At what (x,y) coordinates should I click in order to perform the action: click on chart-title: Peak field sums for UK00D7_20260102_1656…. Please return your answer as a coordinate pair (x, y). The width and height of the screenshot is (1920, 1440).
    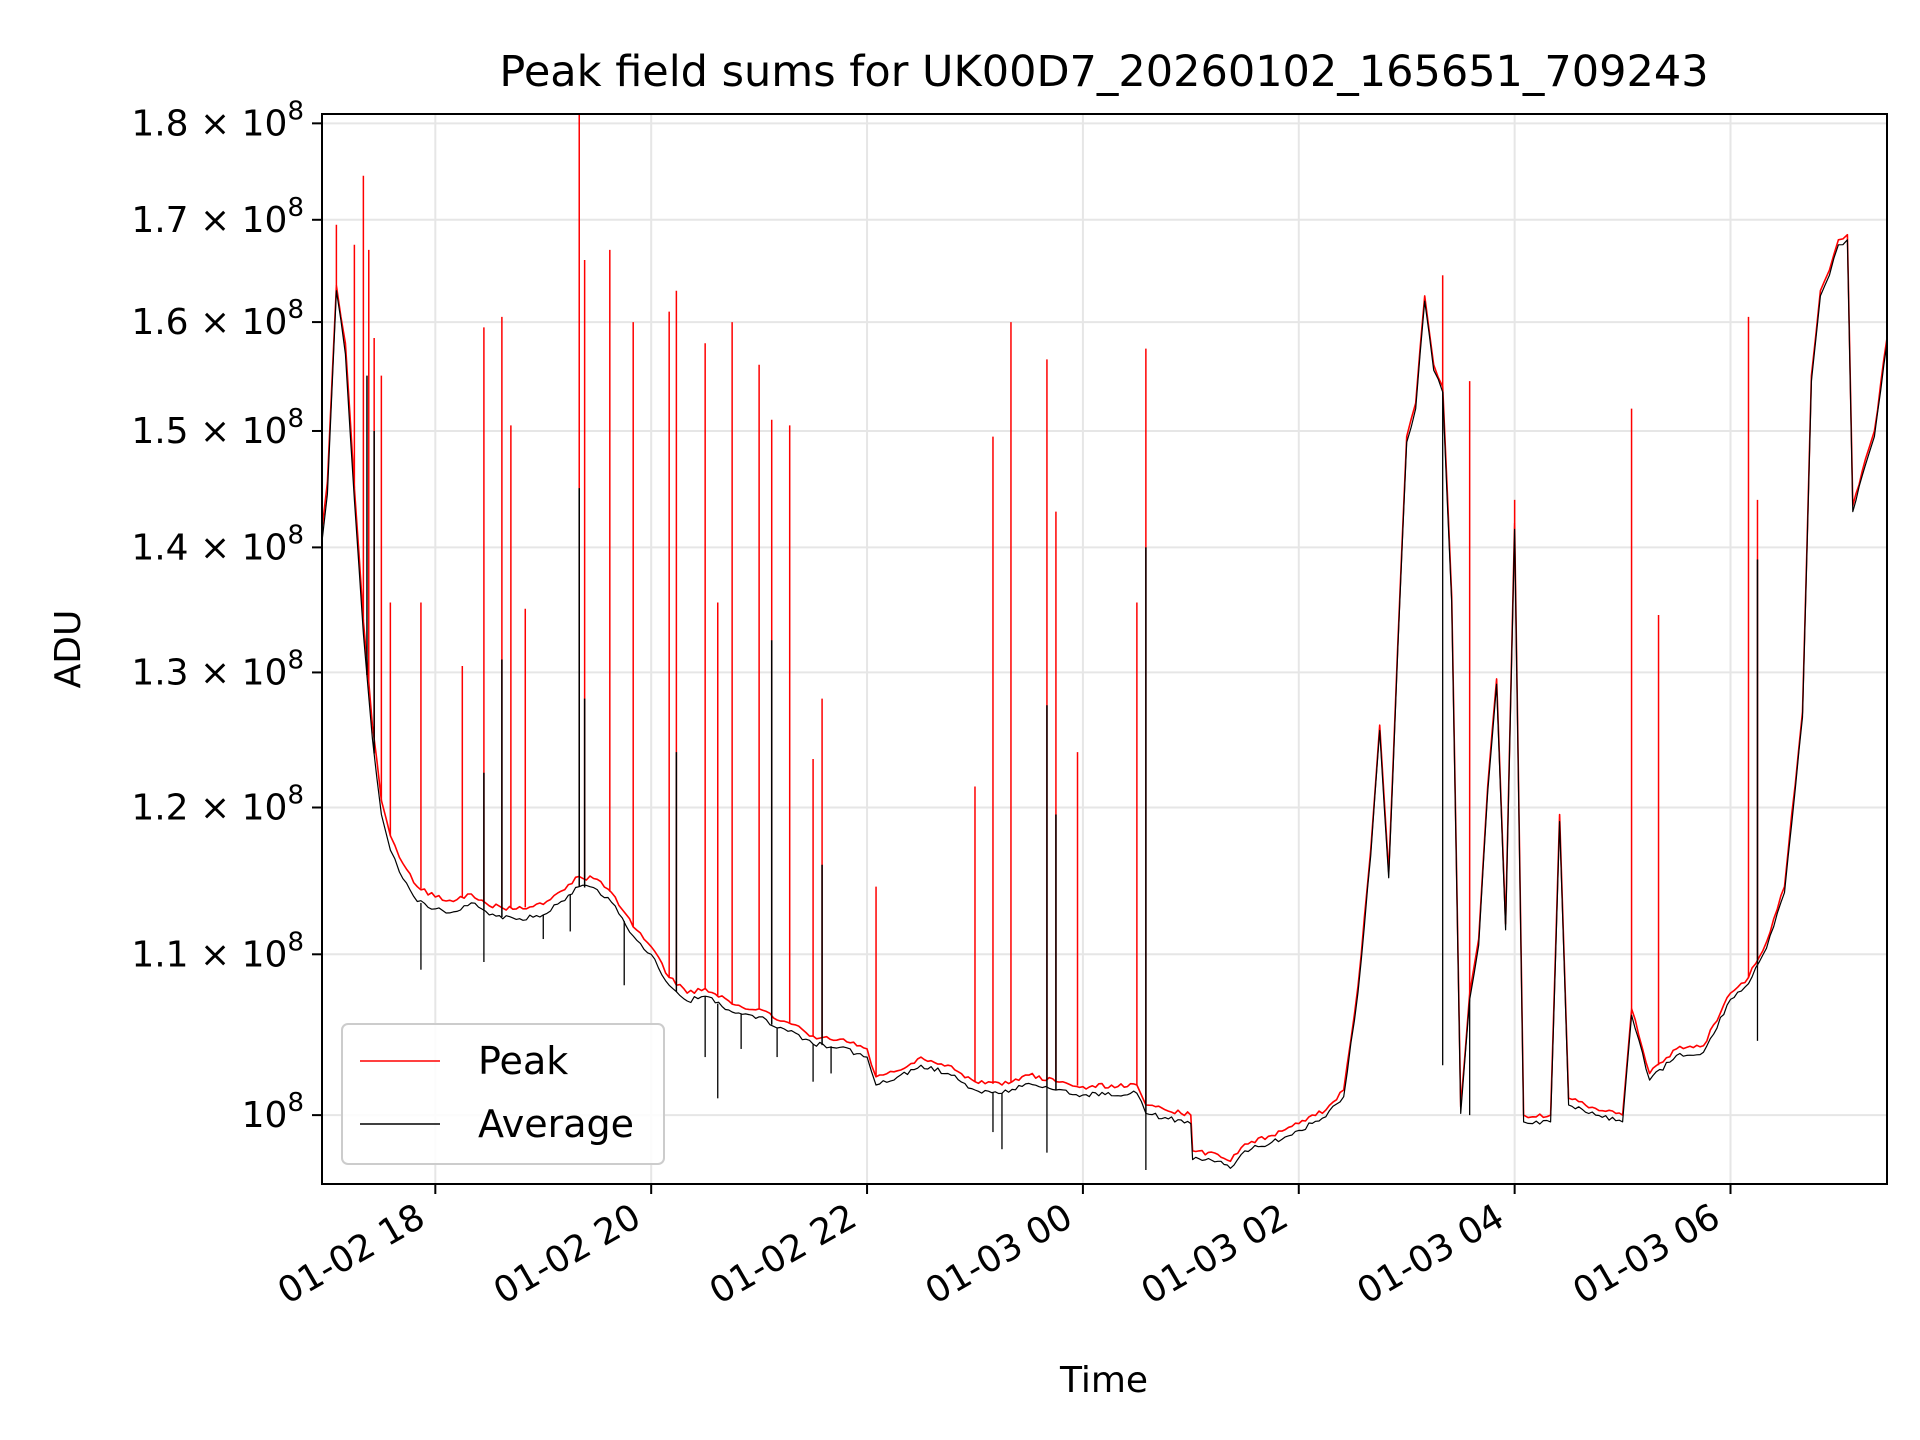
    Looking at the image, I should click on (1103, 72).